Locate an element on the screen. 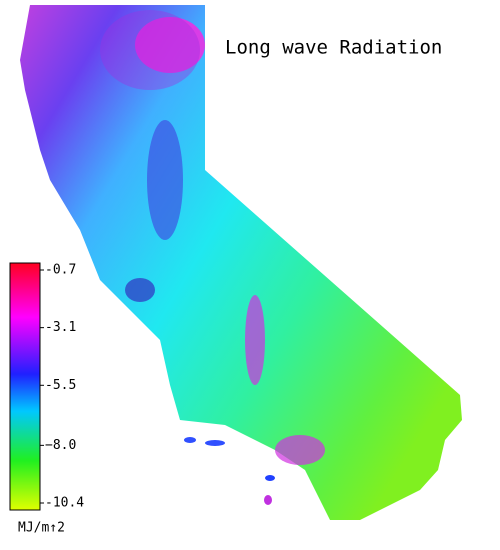 This screenshot has width=500, height=550. tick-label: -5.5 is located at coordinates (60, 385).